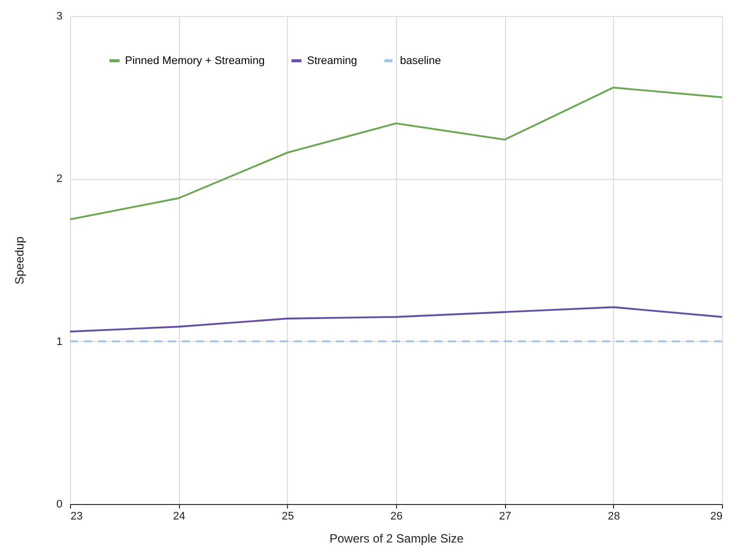  I want to click on legend-label: Pinned Memory + Streaming, so click(195, 60).